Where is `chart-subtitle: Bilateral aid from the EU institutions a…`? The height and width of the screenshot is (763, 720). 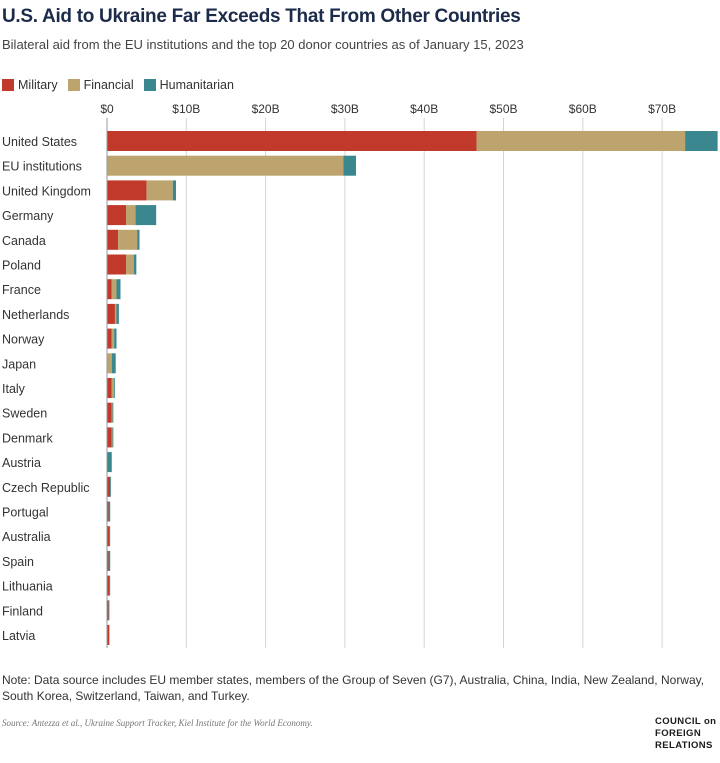
chart-subtitle: Bilateral aid from the EU institutions a… is located at coordinates (263, 44).